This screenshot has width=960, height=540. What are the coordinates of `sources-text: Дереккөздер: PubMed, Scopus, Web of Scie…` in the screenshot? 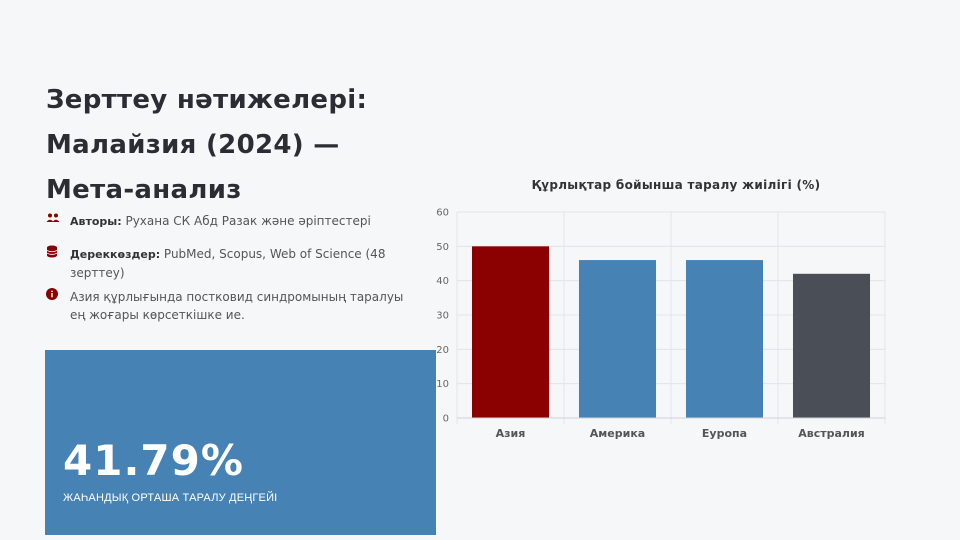 It's located at (243, 263).